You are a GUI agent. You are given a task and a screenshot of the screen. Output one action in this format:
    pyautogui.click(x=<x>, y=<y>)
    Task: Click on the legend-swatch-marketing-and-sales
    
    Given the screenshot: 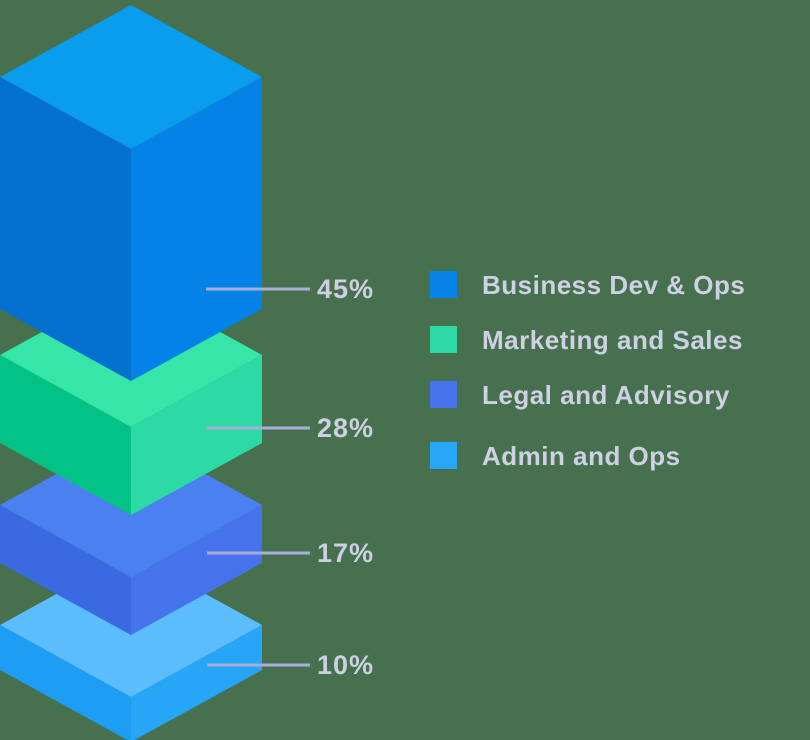 What is the action you would take?
    pyautogui.click(x=443, y=339)
    